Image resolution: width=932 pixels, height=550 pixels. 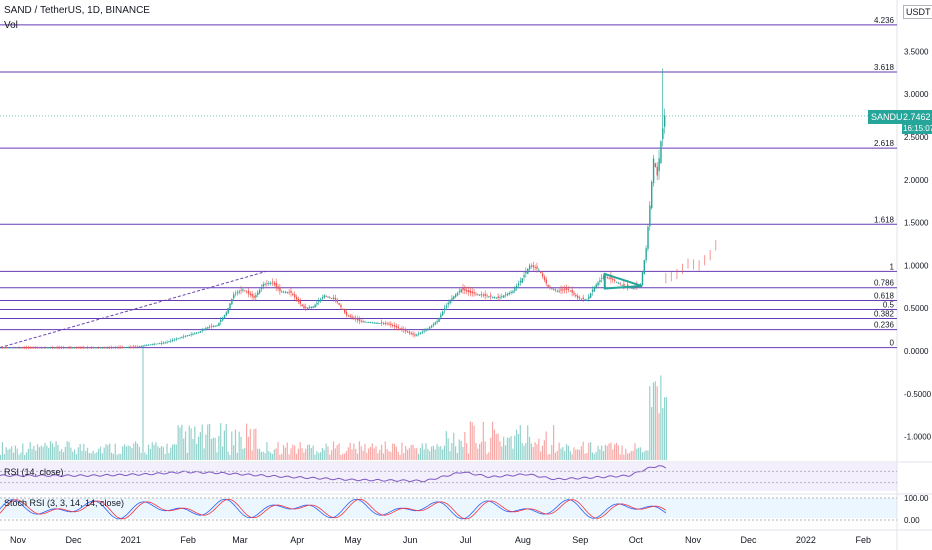 I want to click on currency-badge: USDT, so click(x=917, y=12).